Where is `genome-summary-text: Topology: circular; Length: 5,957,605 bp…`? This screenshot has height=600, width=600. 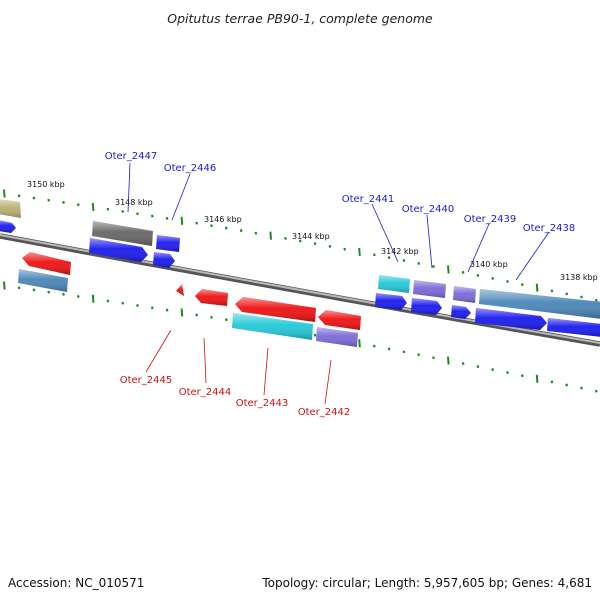 genome-summary-text: Topology: circular; Length: 5,957,605 bp… is located at coordinates (426, 583).